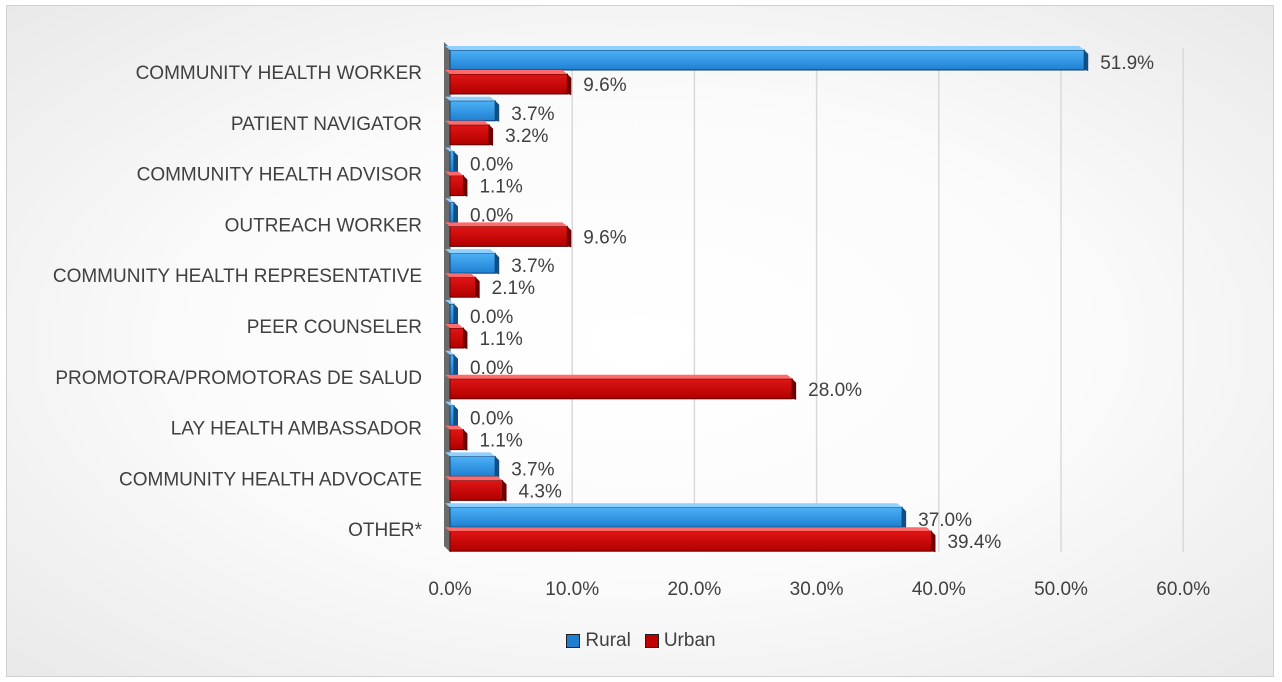 The image size is (1282, 682). I want to click on data-label-urban: 4.3%, so click(540, 491).